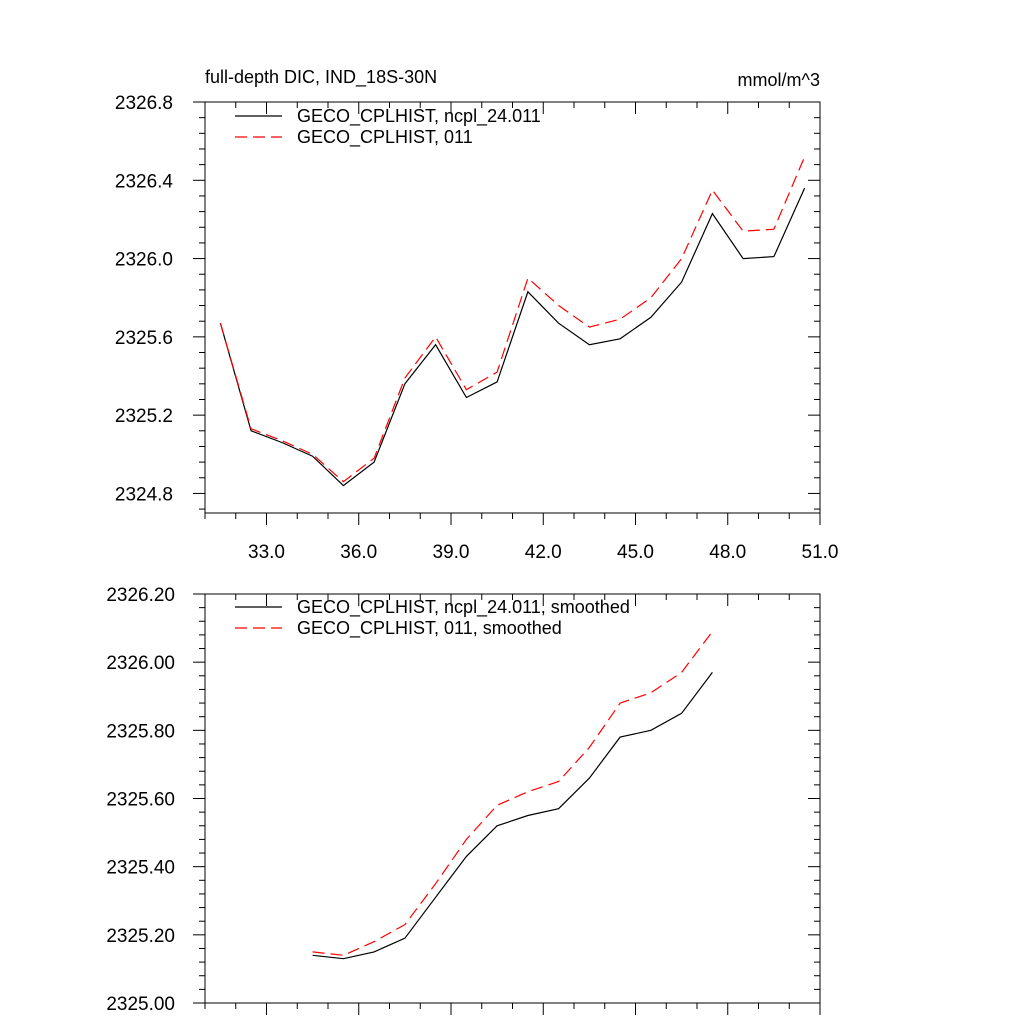 This screenshot has width=1024, height=1024. I want to click on x-tick-label: 48.0, so click(727, 552).